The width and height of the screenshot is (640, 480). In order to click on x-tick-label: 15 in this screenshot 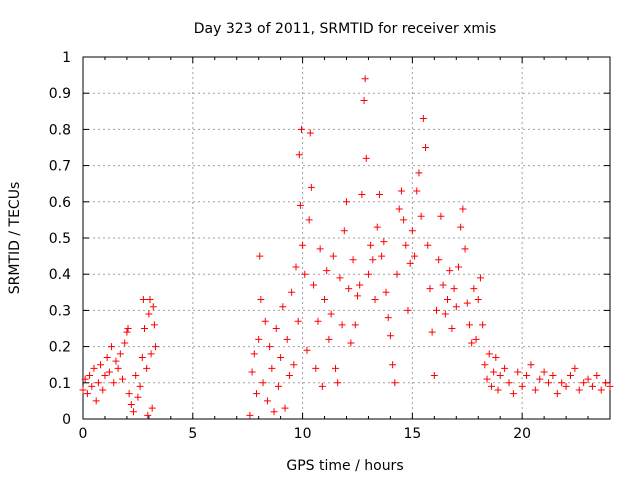, I will do `click(412, 434)`.